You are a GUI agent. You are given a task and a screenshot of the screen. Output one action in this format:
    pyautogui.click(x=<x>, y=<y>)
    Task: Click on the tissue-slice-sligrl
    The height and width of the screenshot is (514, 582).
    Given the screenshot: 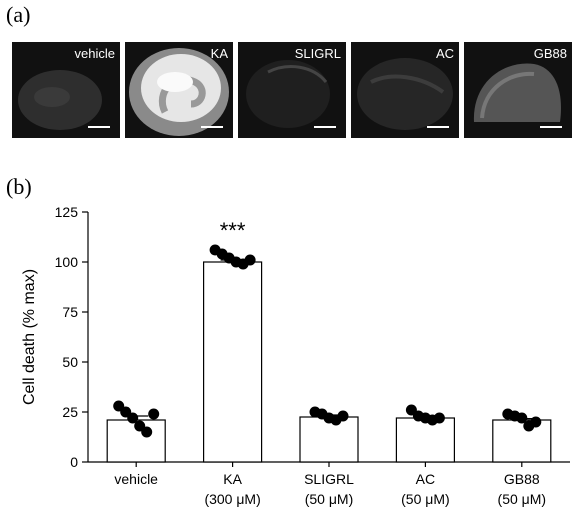 What is the action you would take?
    pyautogui.click(x=288, y=94)
    